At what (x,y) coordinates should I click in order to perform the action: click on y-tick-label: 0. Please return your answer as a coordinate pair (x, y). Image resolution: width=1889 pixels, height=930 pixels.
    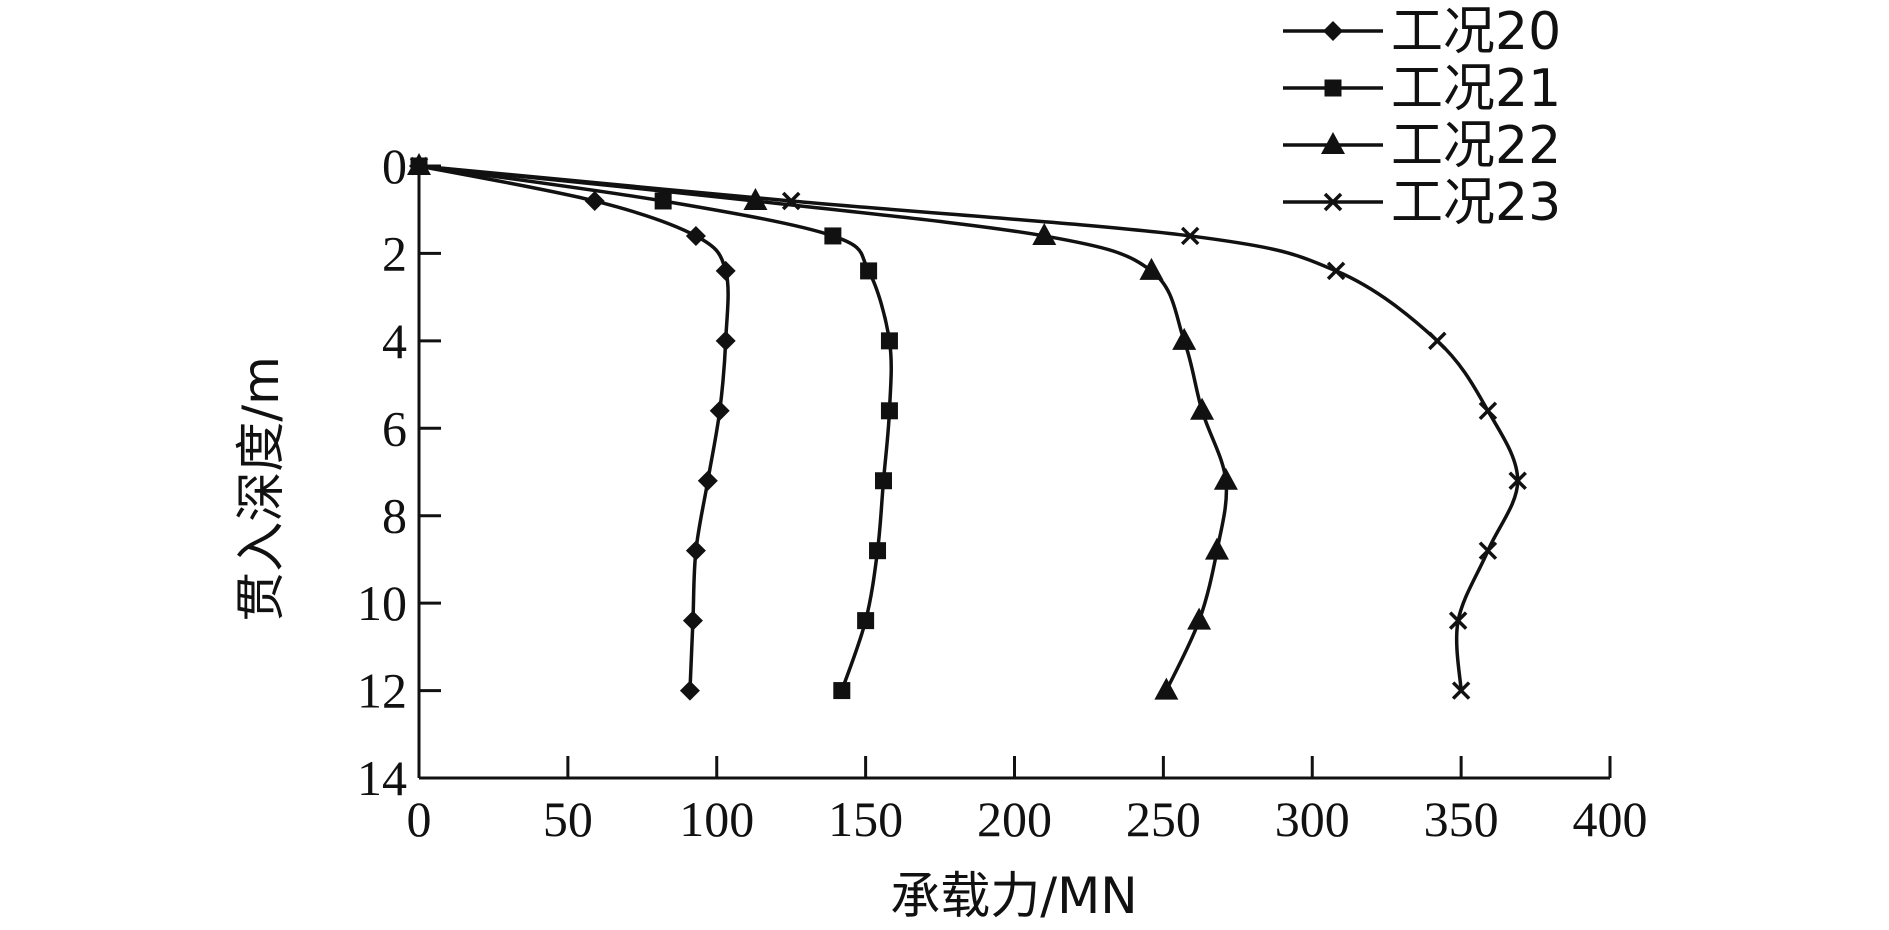
    Looking at the image, I should click on (394, 166).